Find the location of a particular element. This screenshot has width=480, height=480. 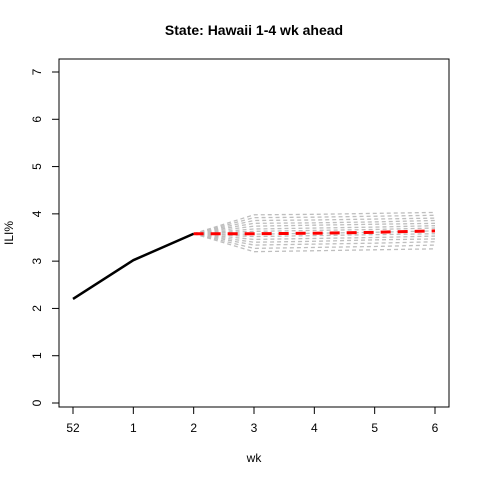

y-tick-label: 7 is located at coordinates (37, 71).